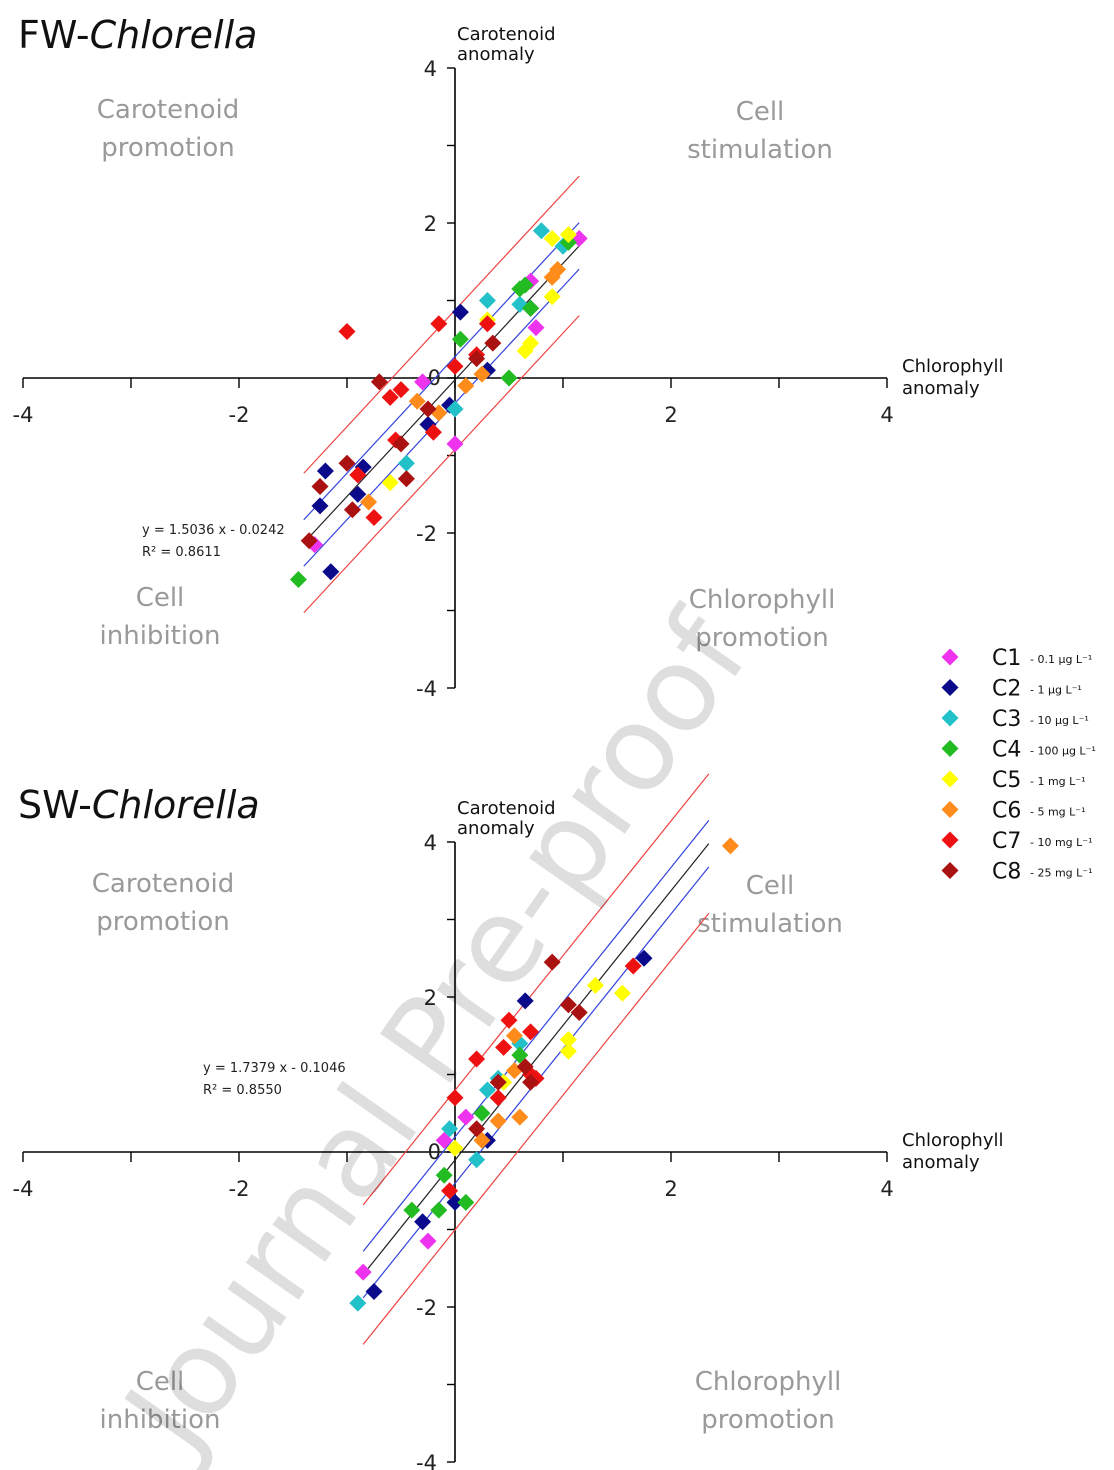  Describe the element at coordinates (1061, 873) in the screenshot. I see `legend-conc-c8: - 25 mg L⁻¹` at that location.